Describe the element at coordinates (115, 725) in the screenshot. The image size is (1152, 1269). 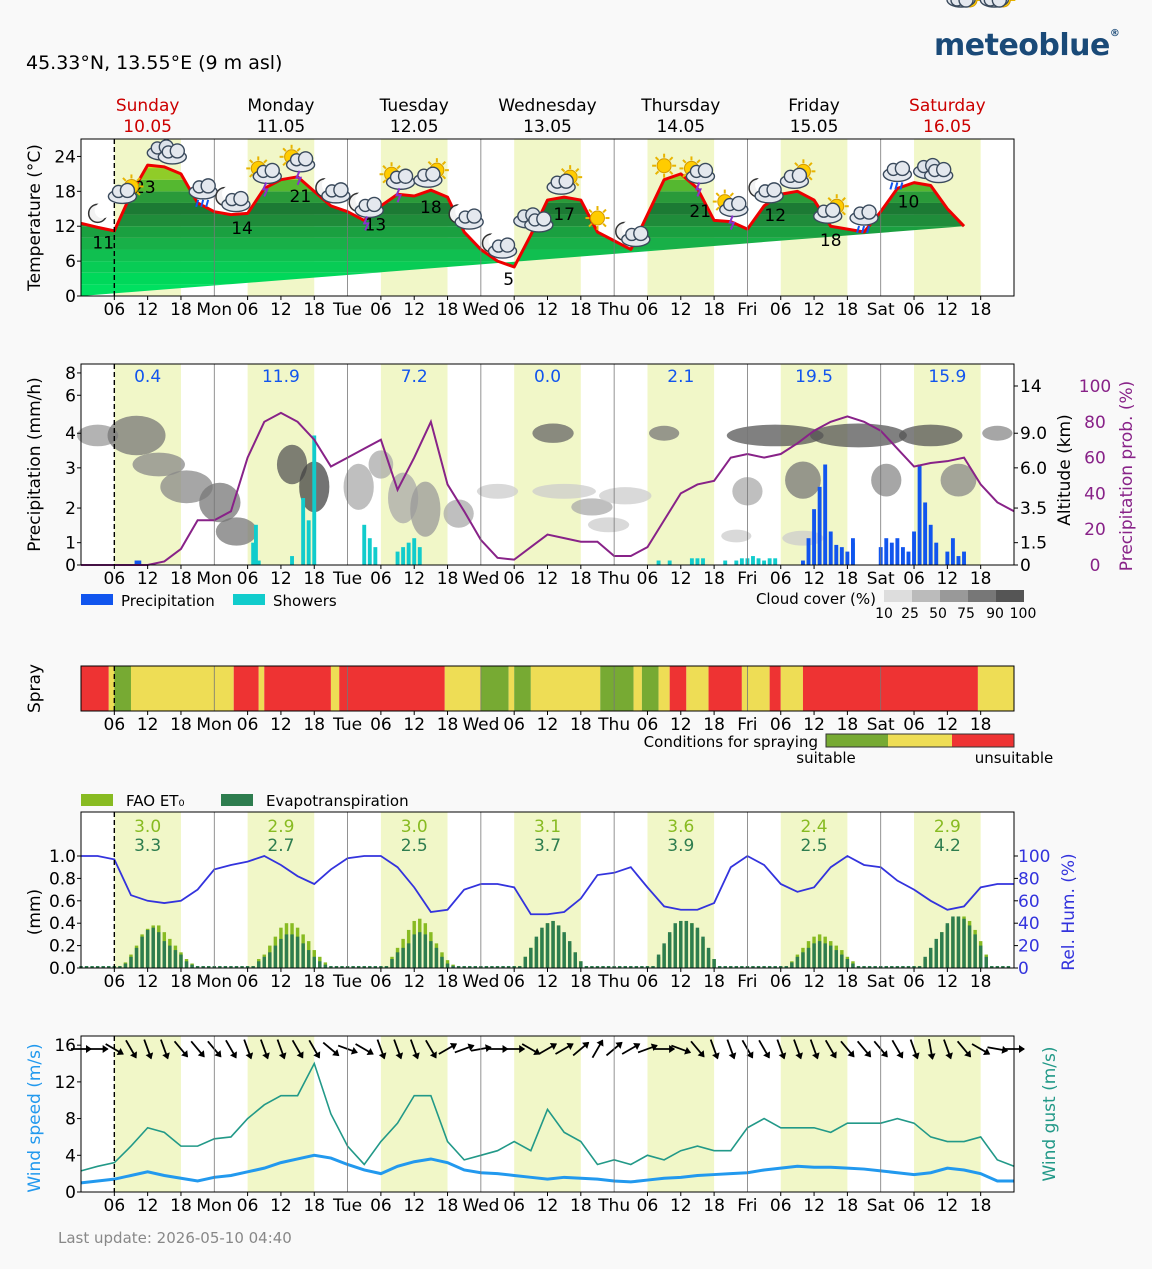
I see `spray-tick-hour: 06` at that location.